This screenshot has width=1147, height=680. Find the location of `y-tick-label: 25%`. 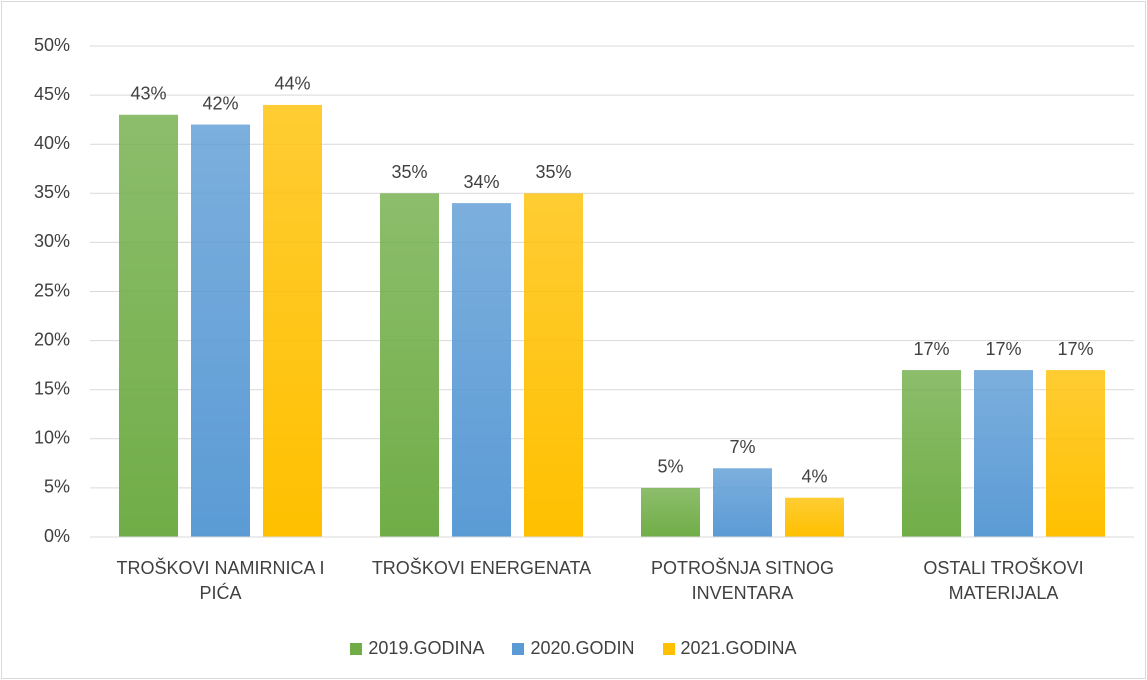

y-tick-label: 25% is located at coordinates (52, 290).